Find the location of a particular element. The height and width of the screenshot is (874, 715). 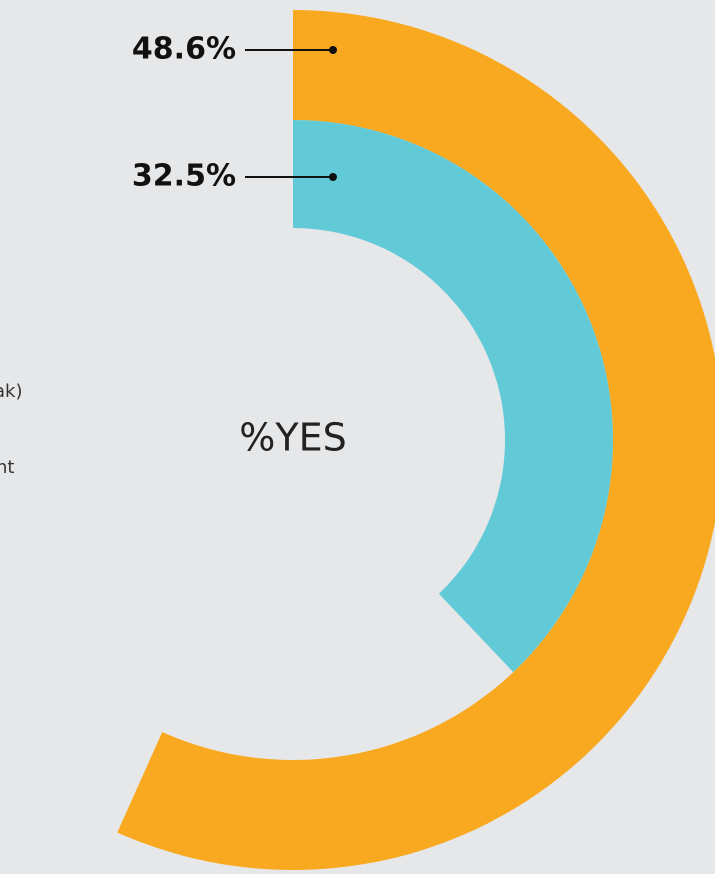

center-label: %YES is located at coordinates (292, 438).